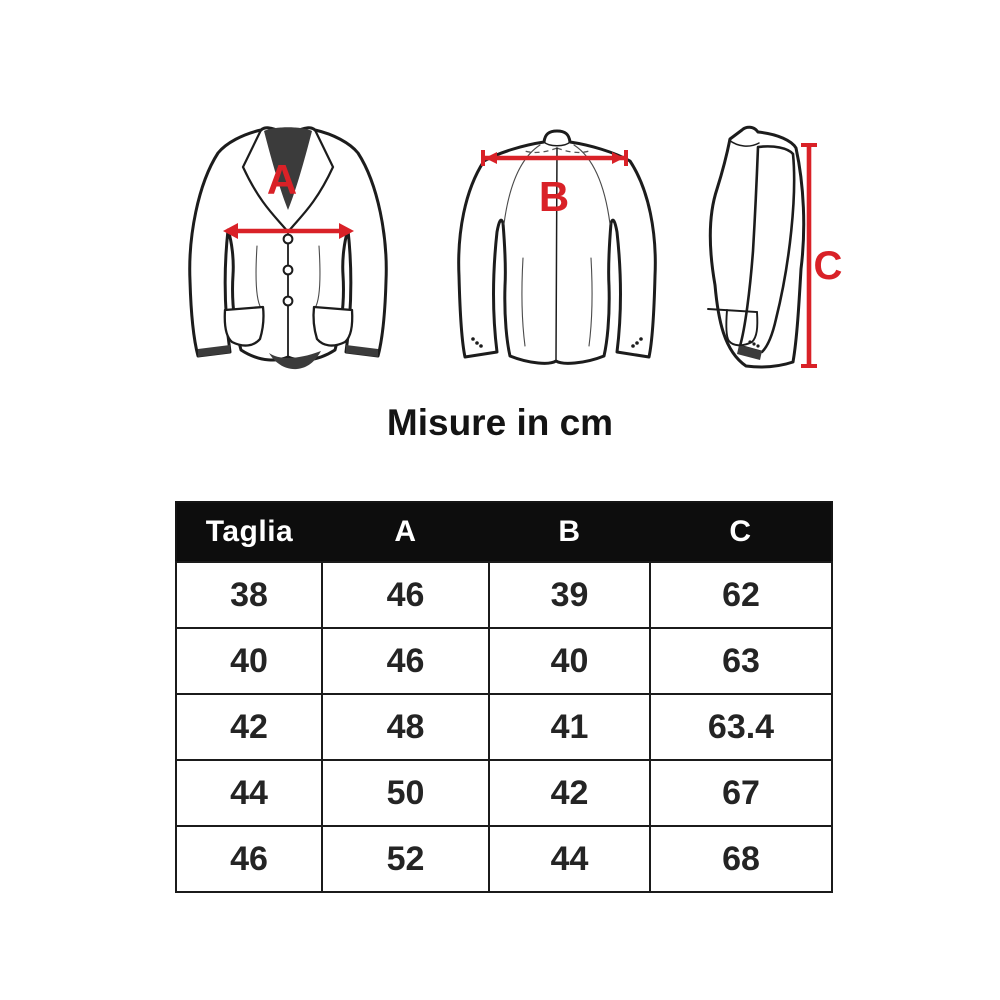 The image size is (1000, 1000). What do you see at coordinates (405, 532) in the screenshot?
I see `header-cell-a: A` at bounding box center [405, 532].